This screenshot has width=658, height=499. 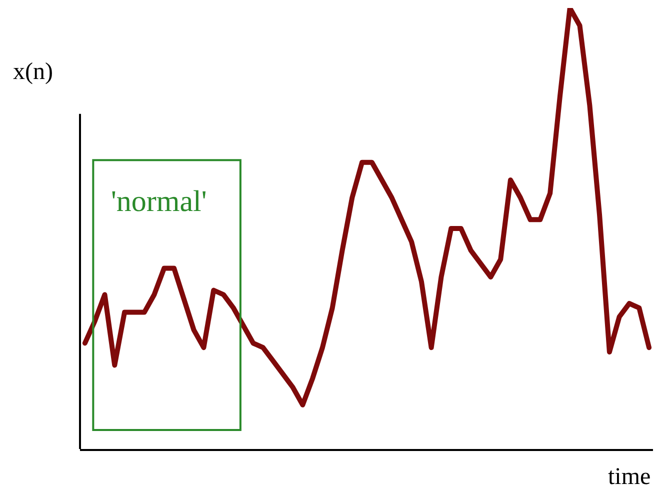 I want to click on y-axis-title: x(n), so click(x=33, y=72).